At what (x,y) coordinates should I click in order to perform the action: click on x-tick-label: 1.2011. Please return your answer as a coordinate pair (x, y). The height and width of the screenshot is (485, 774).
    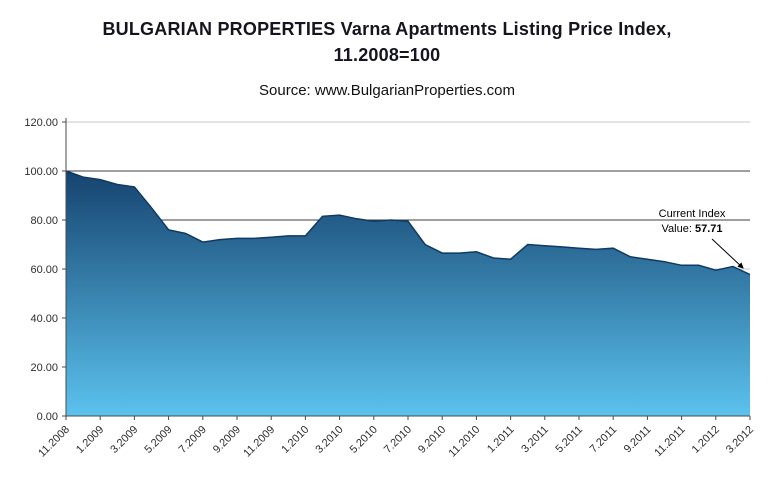
    Looking at the image, I should click on (501, 440).